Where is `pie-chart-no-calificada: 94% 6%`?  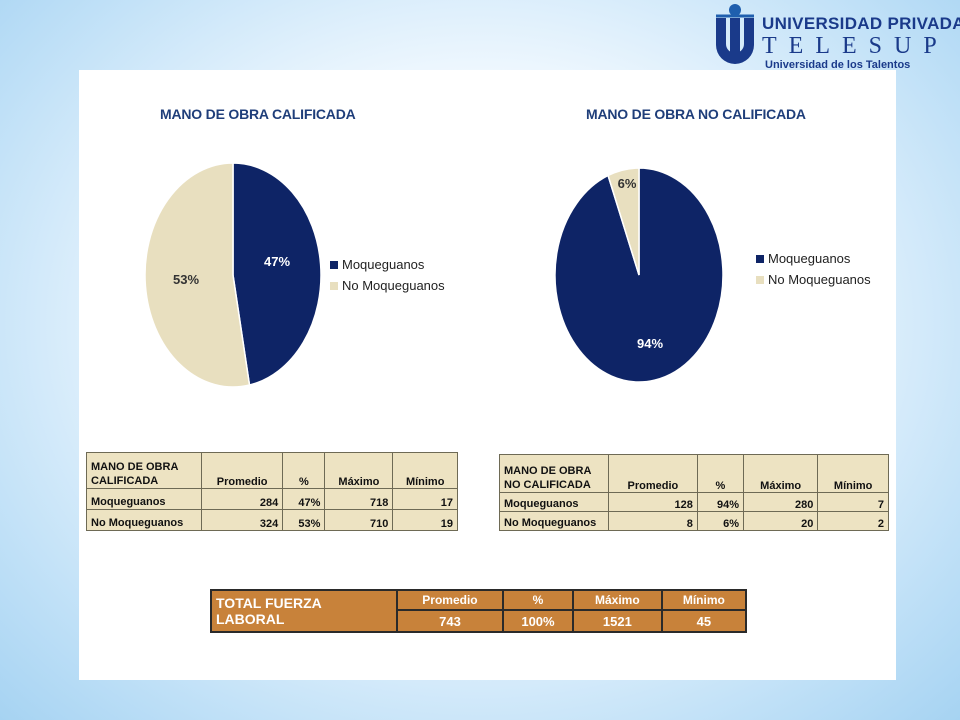
pie-chart-no-calificada: 94% 6% is located at coordinates (639, 275).